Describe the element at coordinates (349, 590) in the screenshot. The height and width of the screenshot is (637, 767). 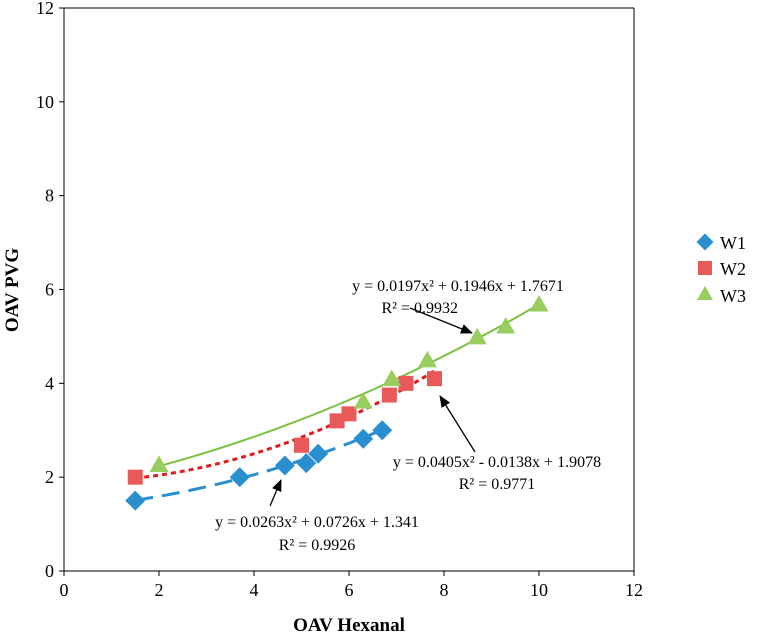
I see `x-tick-label: 6` at that location.